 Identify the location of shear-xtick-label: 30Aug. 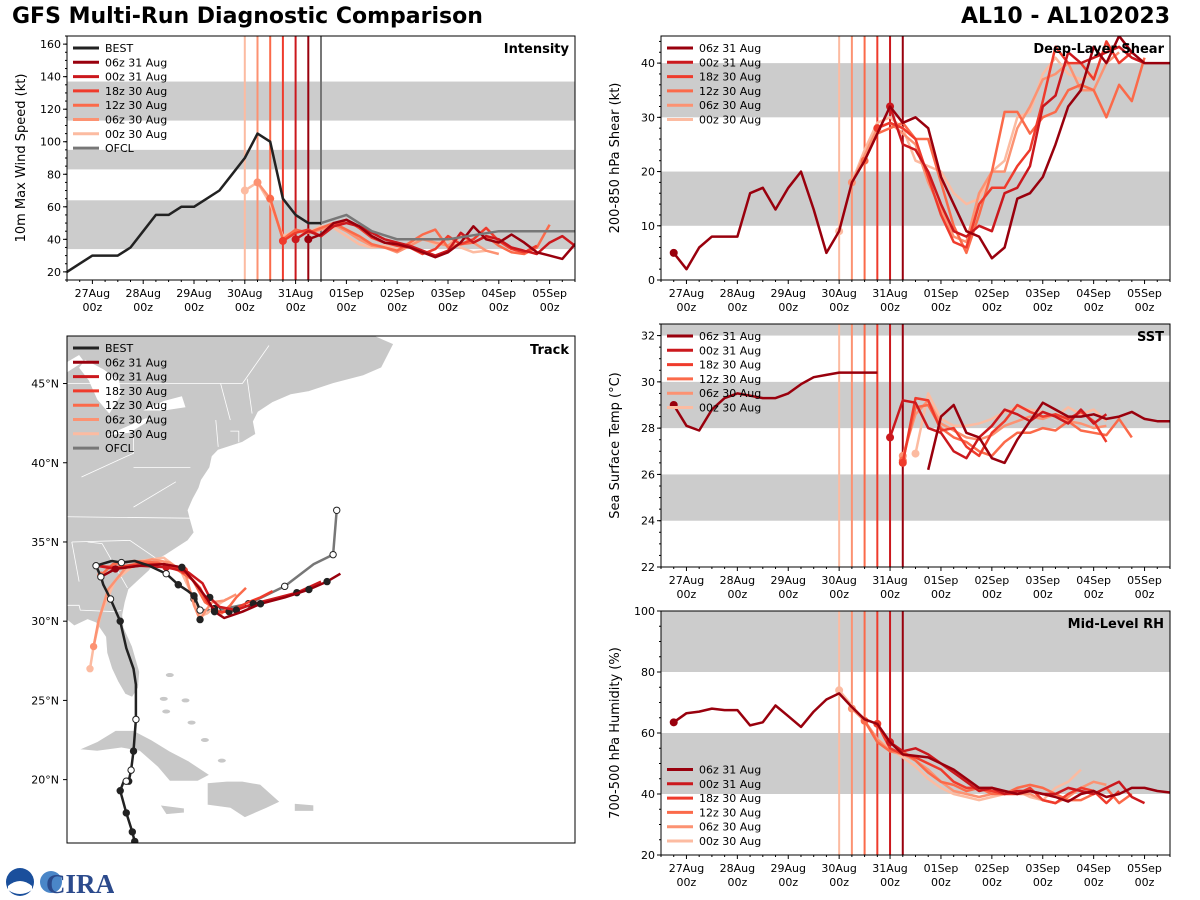
(838, 293).